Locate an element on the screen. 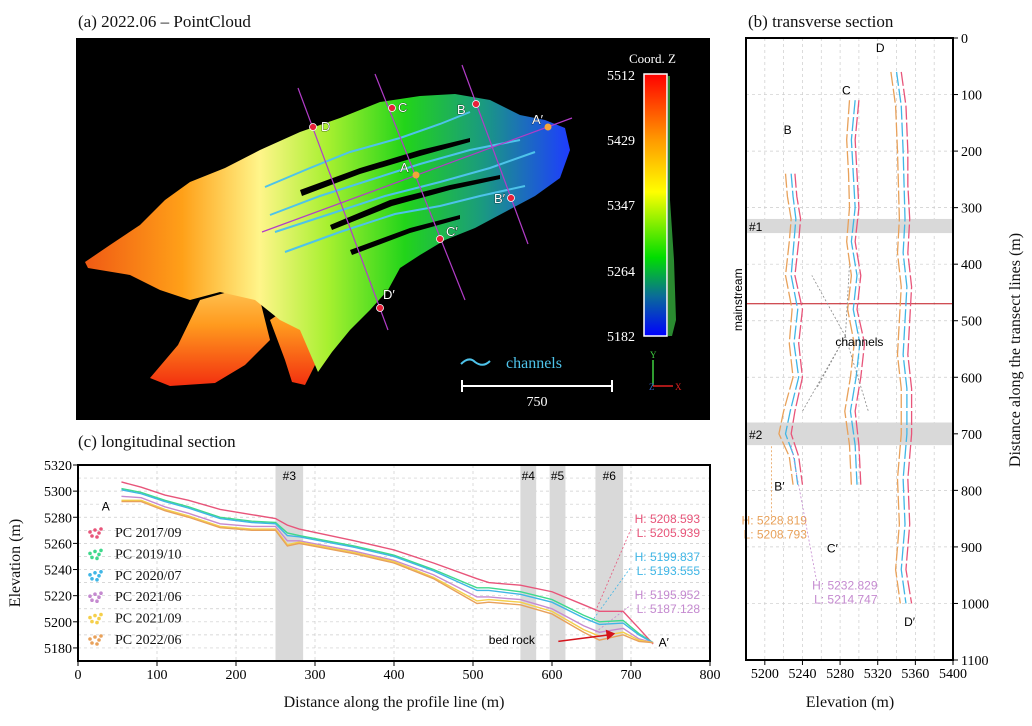  transect-markers: D C B A′ A B′ C′ D′ is located at coordinates (430, 206).